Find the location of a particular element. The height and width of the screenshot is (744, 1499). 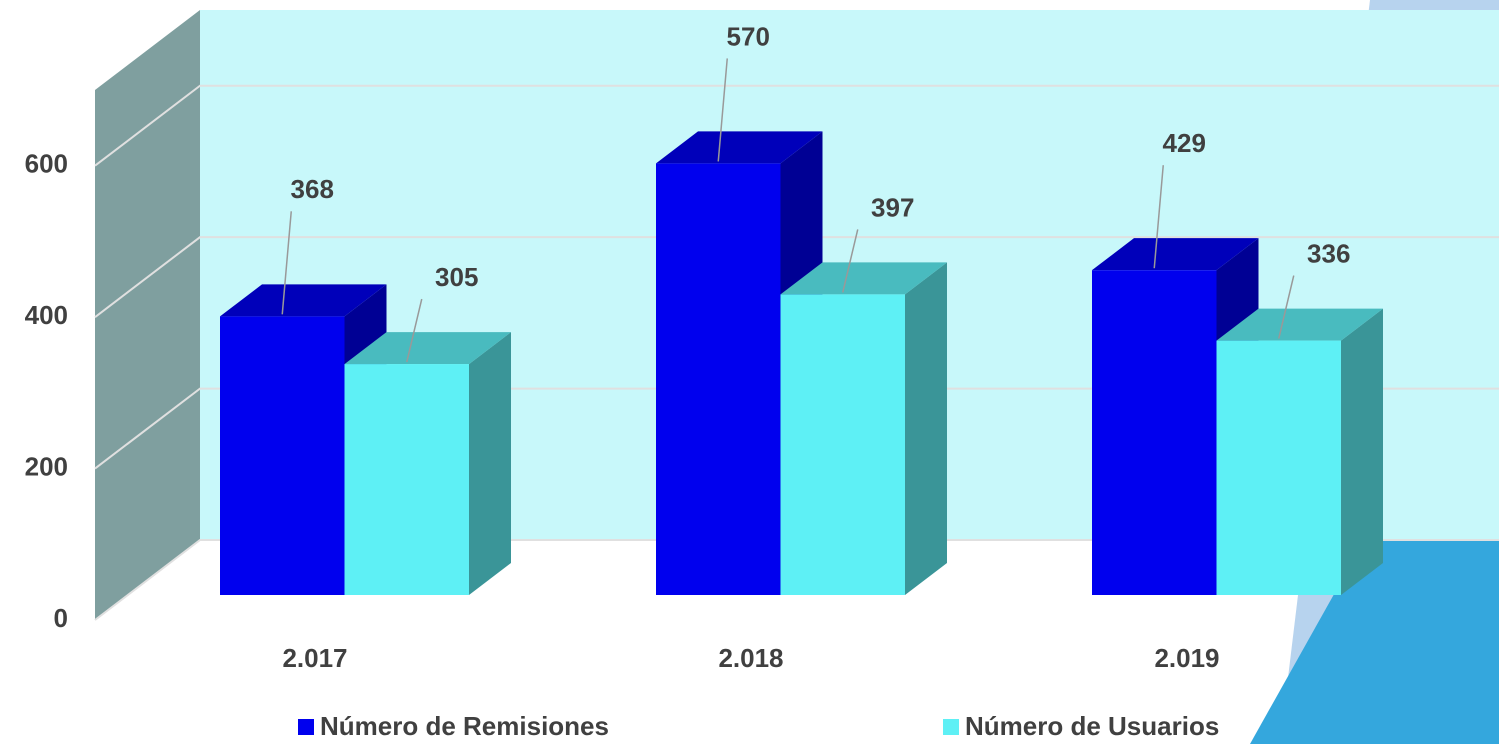

y-tick-label: 600 is located at coordinates (46, 164).